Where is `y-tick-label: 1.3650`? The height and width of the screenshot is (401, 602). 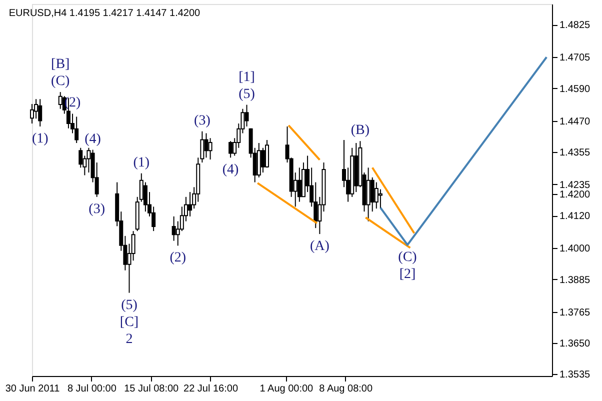
y-tick-label: 1.3650 is located at coordinates (575, 344).